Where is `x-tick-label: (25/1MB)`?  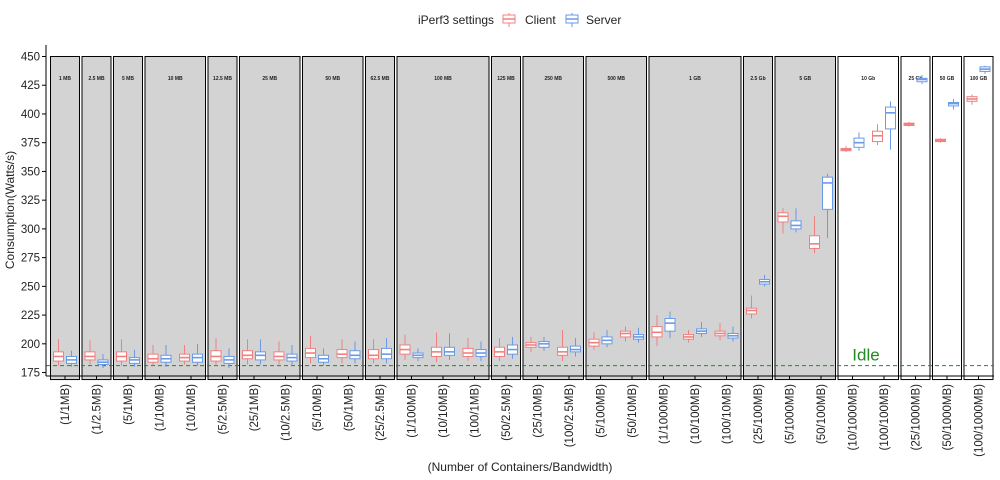 x-tick-label: (25/1MB) is located at coordinates (255, 407).